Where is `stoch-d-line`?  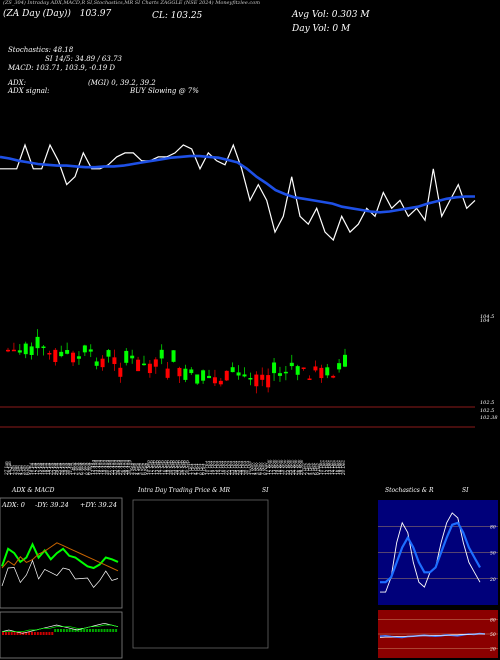 stoch-d-line is located at coordinates (430, 552).